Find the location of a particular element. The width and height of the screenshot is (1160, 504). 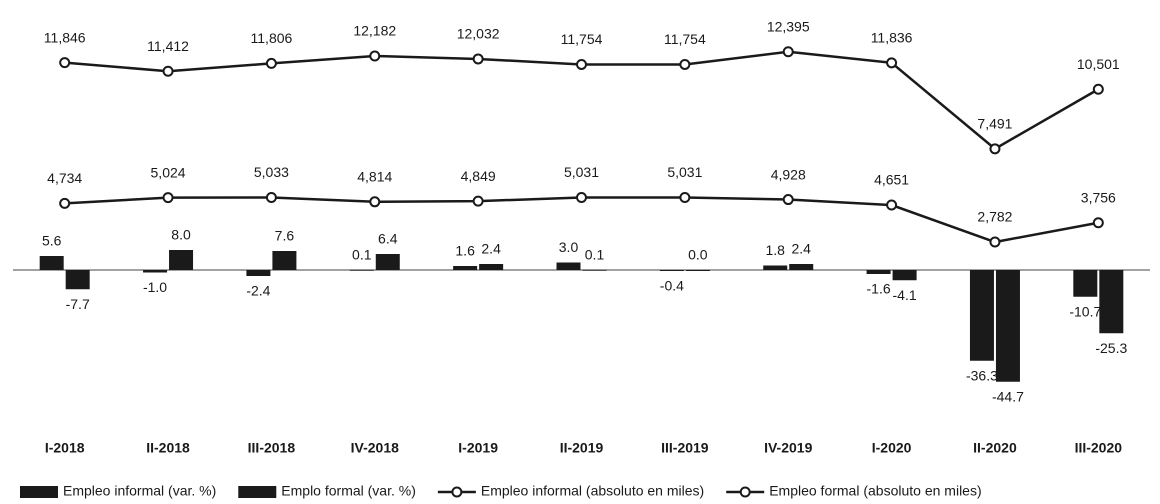

x-tick-label: II-2019 is located at coordinates (582, 448).